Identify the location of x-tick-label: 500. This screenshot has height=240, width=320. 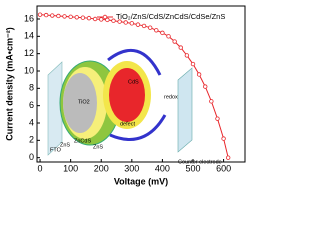
(192, 168).